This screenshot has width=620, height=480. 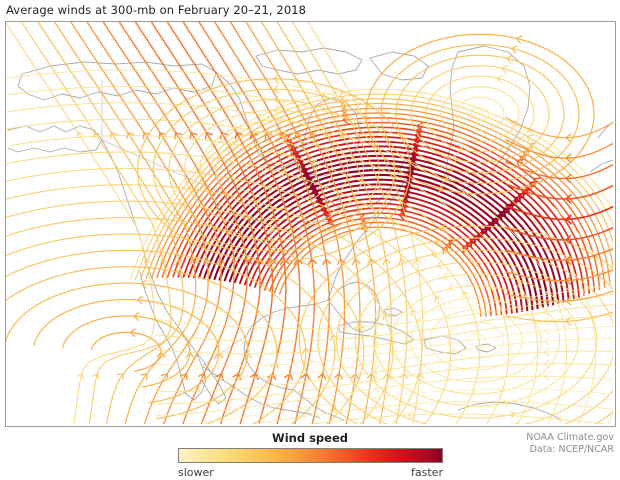 What do you see at coordinates (310, 455) in the screenshot?
I see `wind-speed-colorbar` at bounding box center [310, 455].